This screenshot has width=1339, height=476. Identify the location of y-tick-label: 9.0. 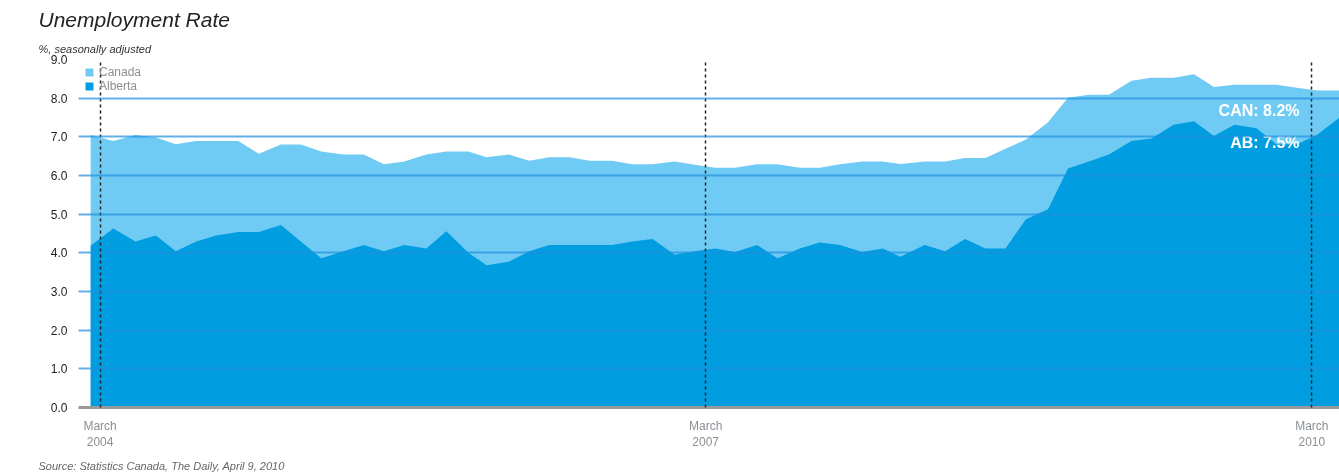
(59, 60).